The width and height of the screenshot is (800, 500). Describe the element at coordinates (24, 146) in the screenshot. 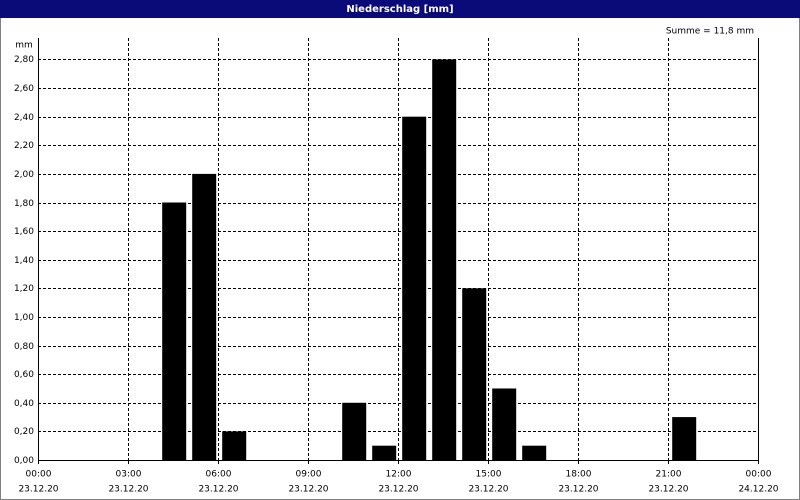

I see `y-tick-label: 2,20` at that location.